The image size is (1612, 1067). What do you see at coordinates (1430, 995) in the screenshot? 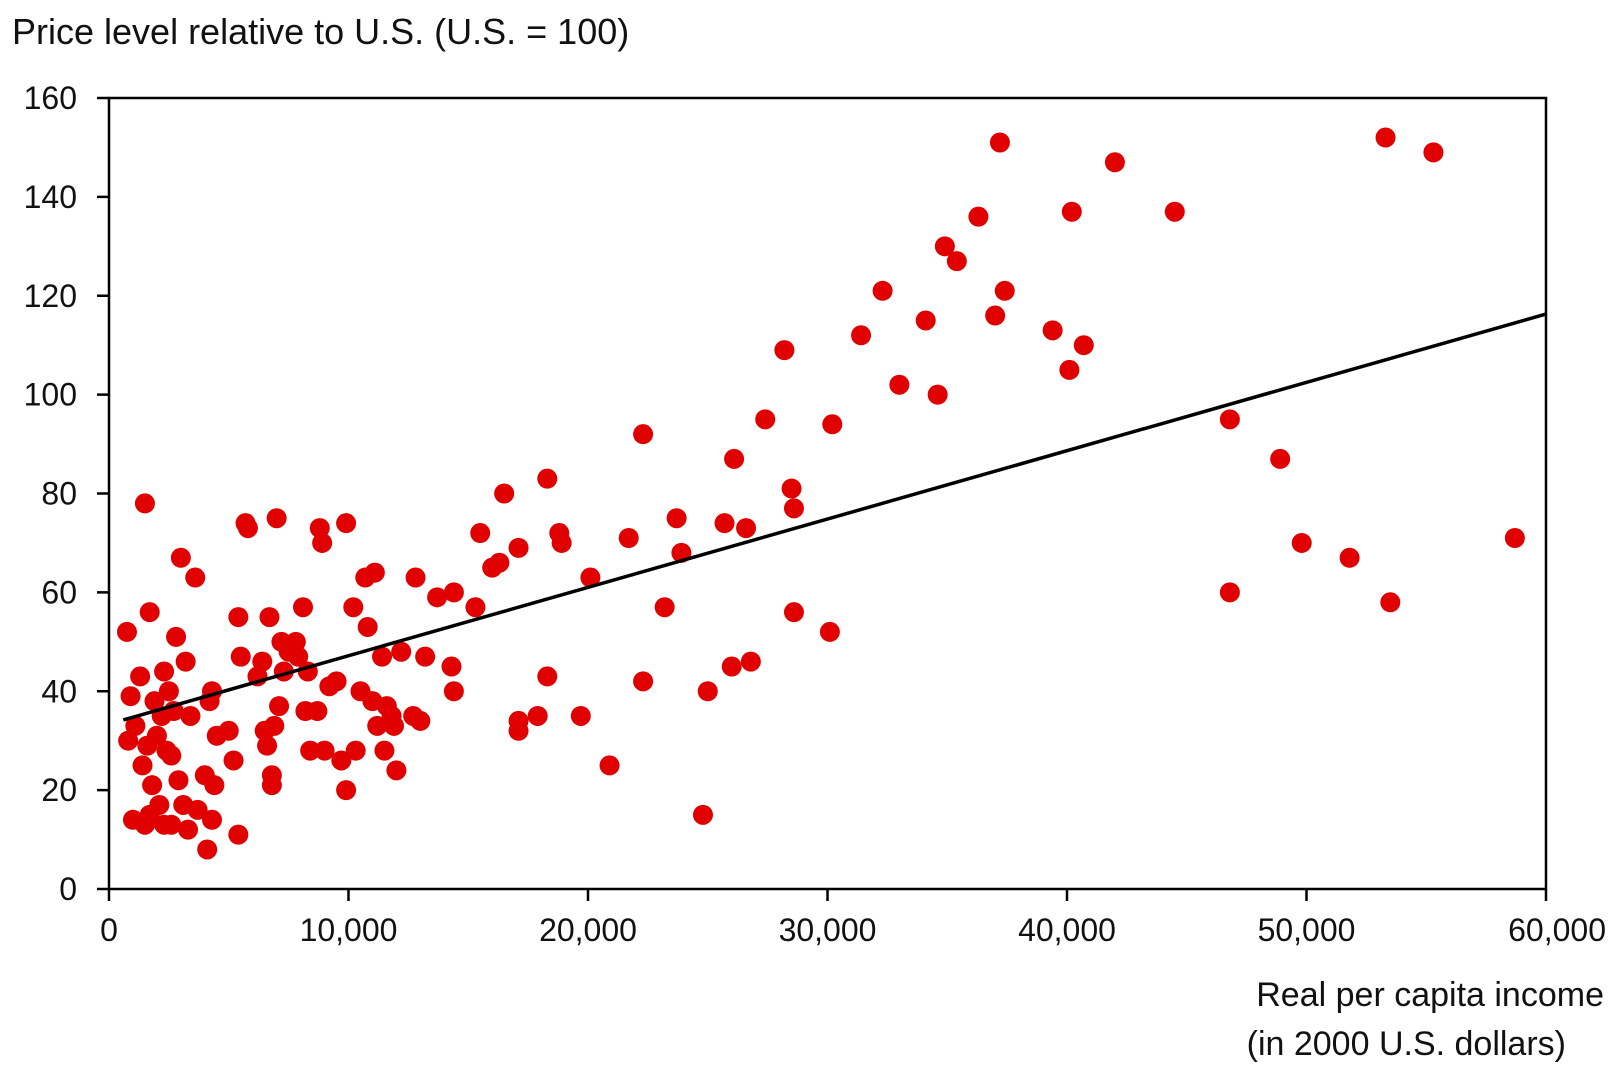
I see `x-axis-label-line-1: Real per capita income` at bounding box center [1430, 995].